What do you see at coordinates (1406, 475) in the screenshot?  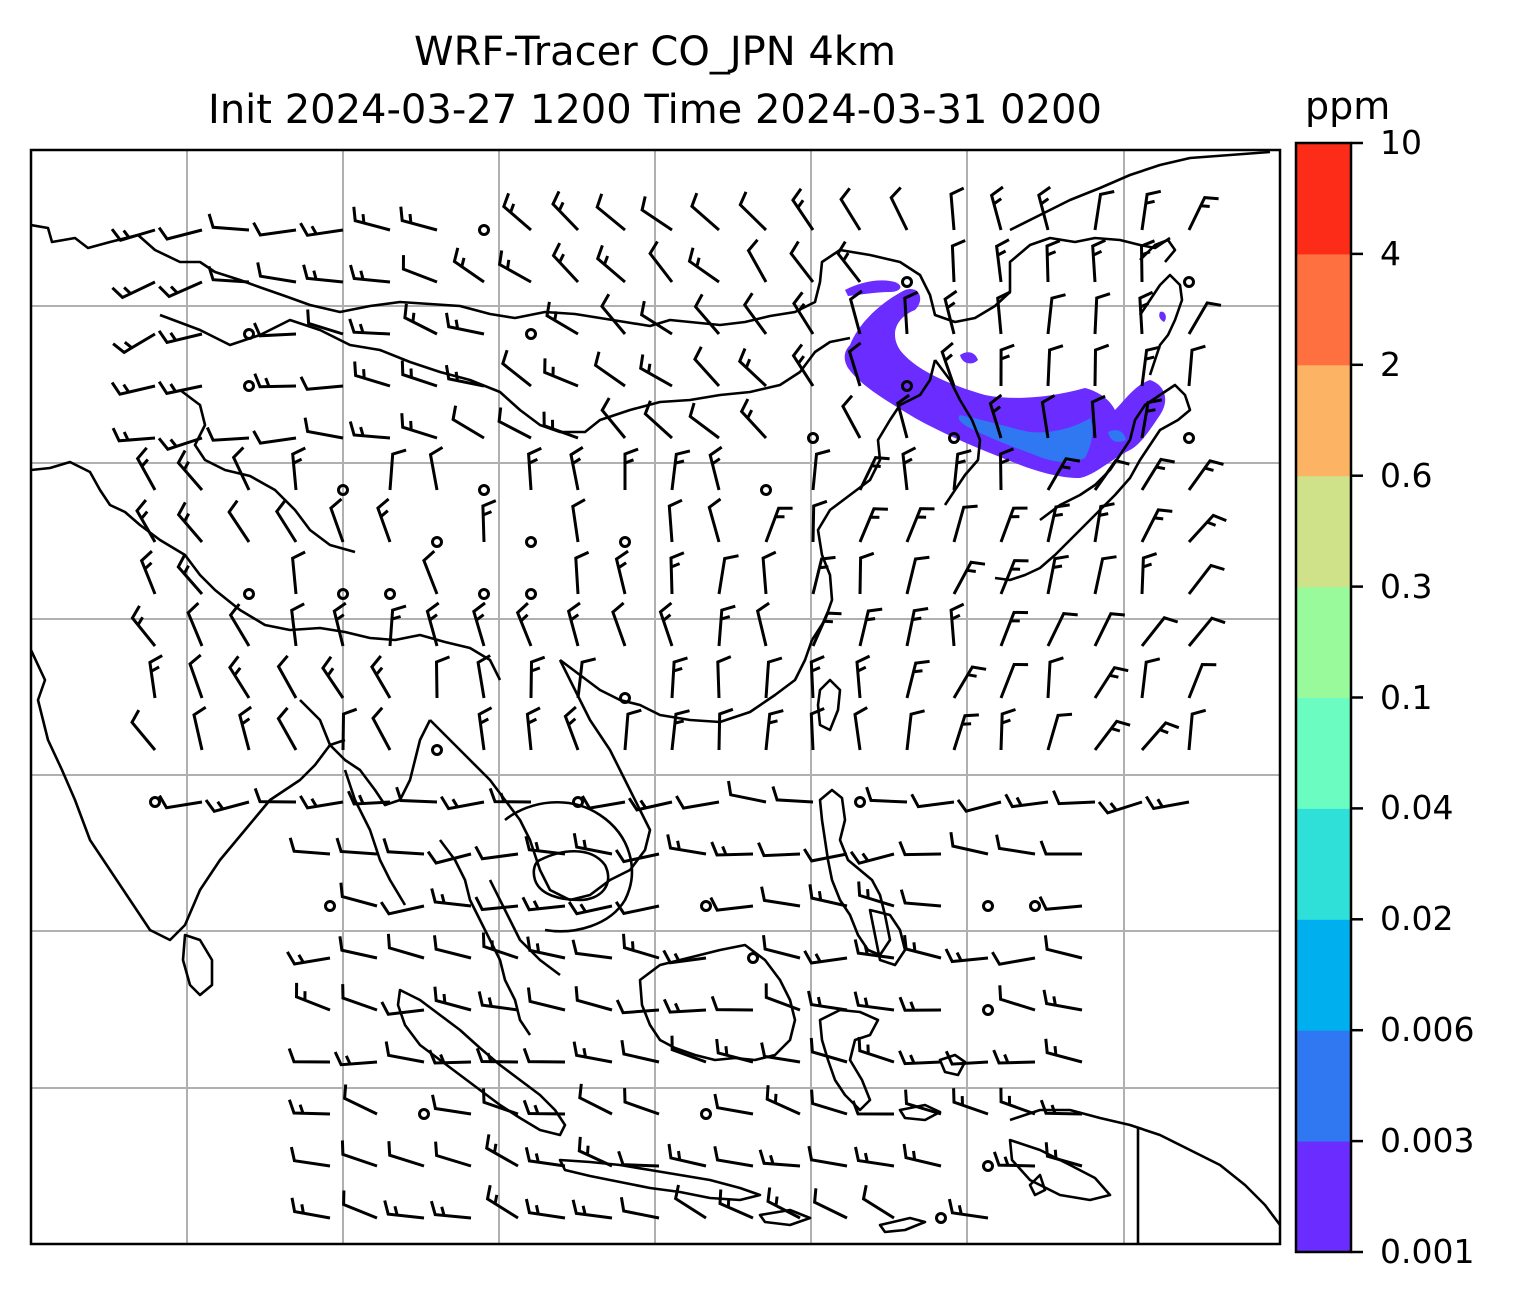 I see `colorbar-tick-label: 0.6` at bounding box center [1406, 475].